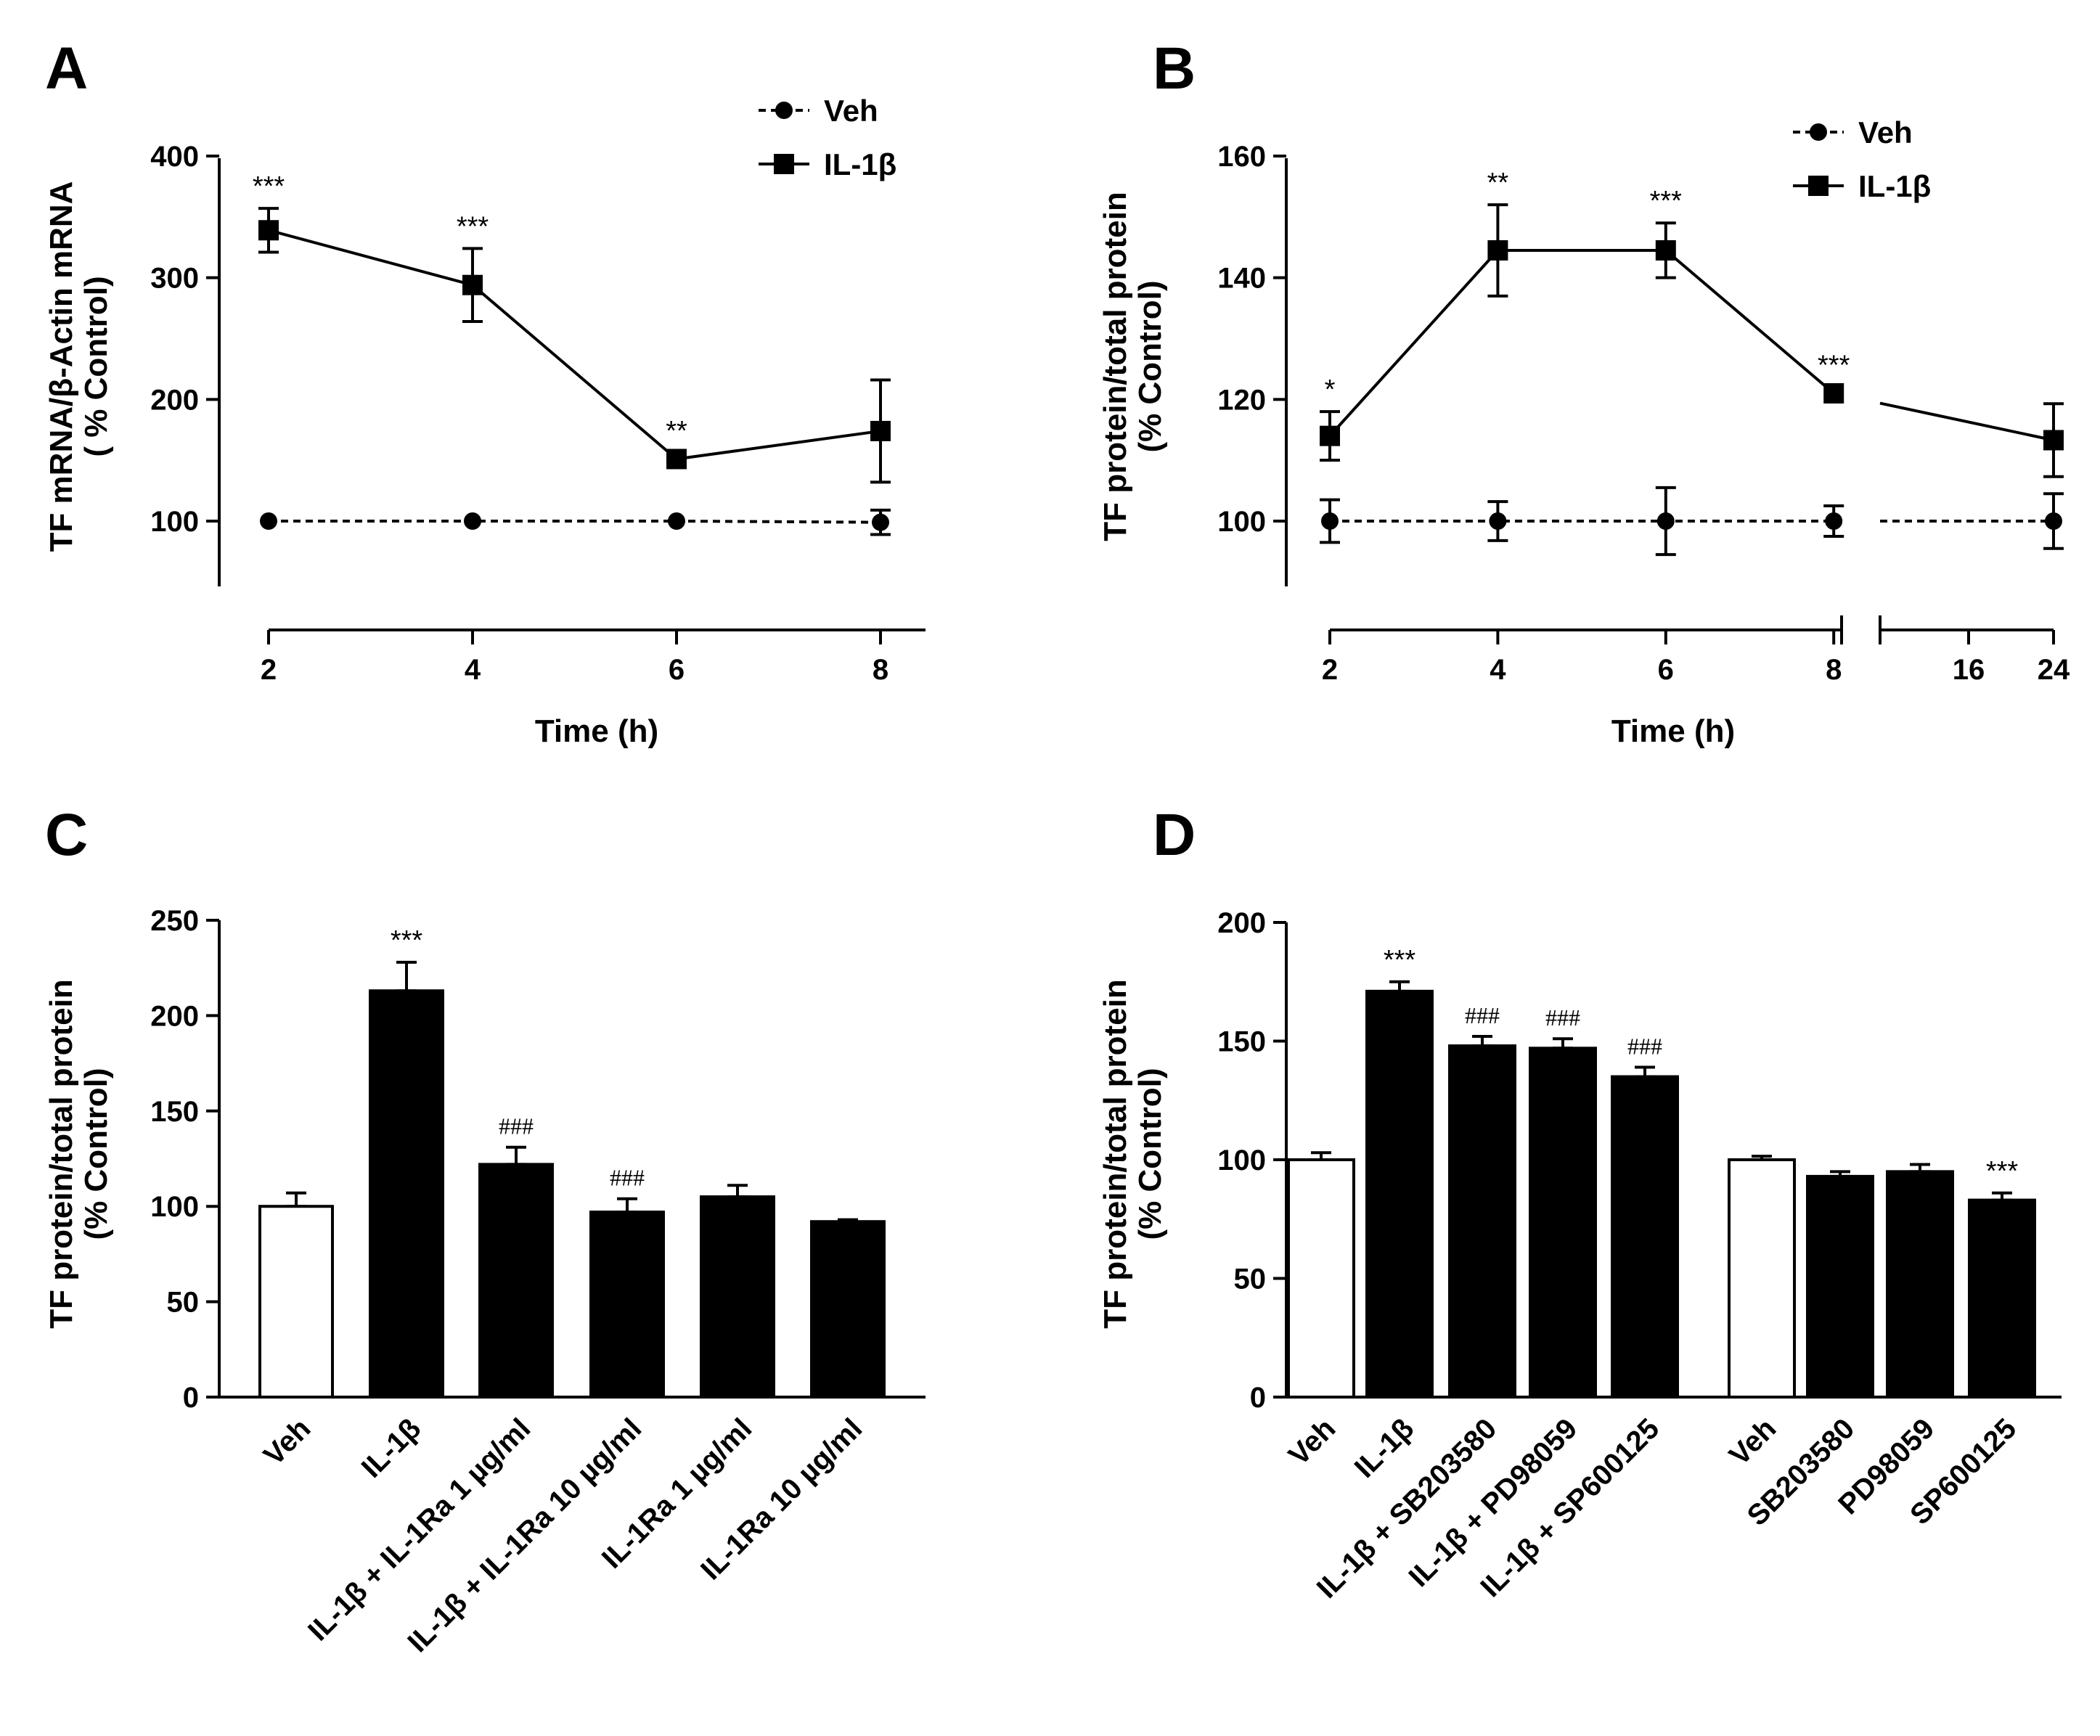 The image size is (2100, 1736). Describe the element at coordinates (174, 1016) in the screenshot. I see `y-tick-label: 200` at that location.